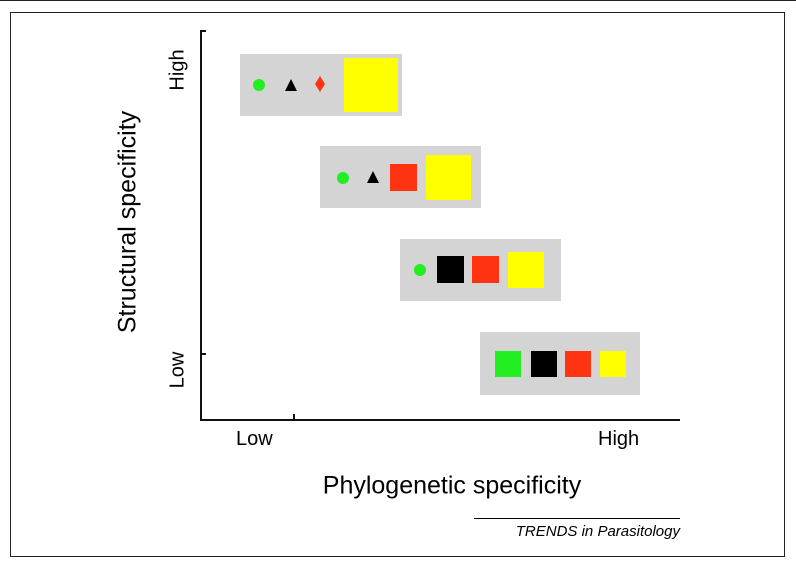 This screenshot has width=796, height=568. What do you see at coordinates (452, 485) in the screenshot?
I see `x-axis-label: Phylogenetic specificity` at bounding box center [452, 485].